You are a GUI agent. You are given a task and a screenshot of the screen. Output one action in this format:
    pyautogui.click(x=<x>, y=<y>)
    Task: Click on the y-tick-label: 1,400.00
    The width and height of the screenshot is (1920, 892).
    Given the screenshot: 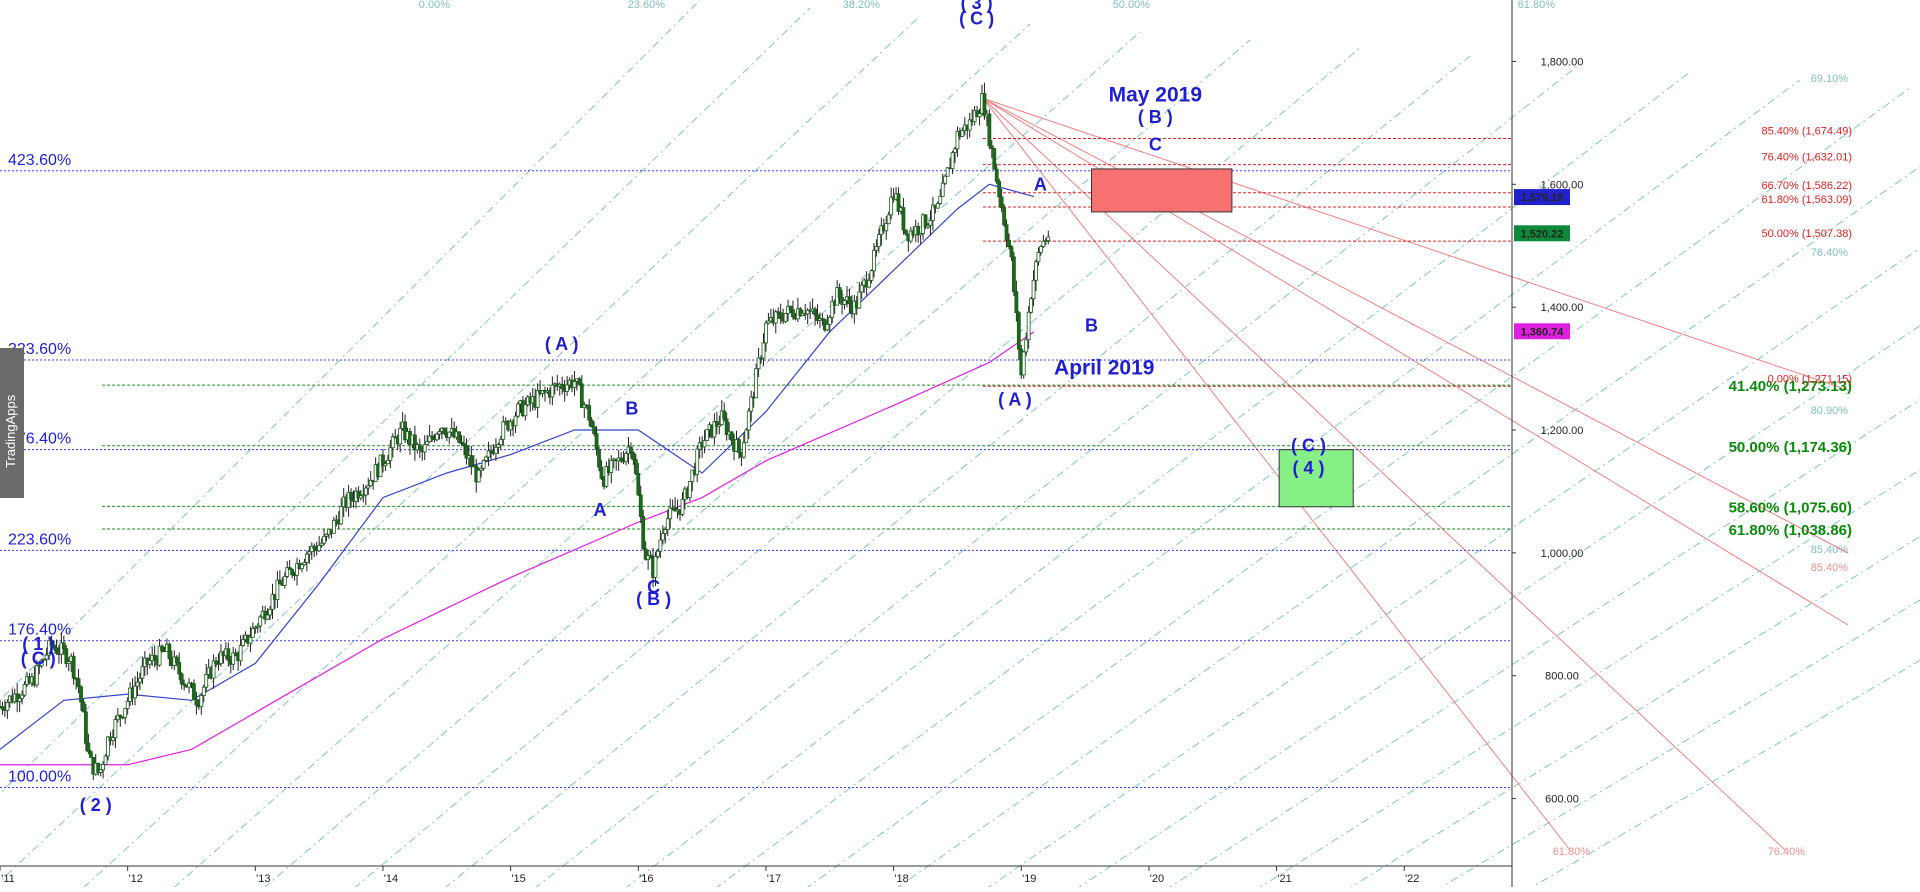 What is the action you would take?
    pyautogui.click(x=1562, y=308)
    